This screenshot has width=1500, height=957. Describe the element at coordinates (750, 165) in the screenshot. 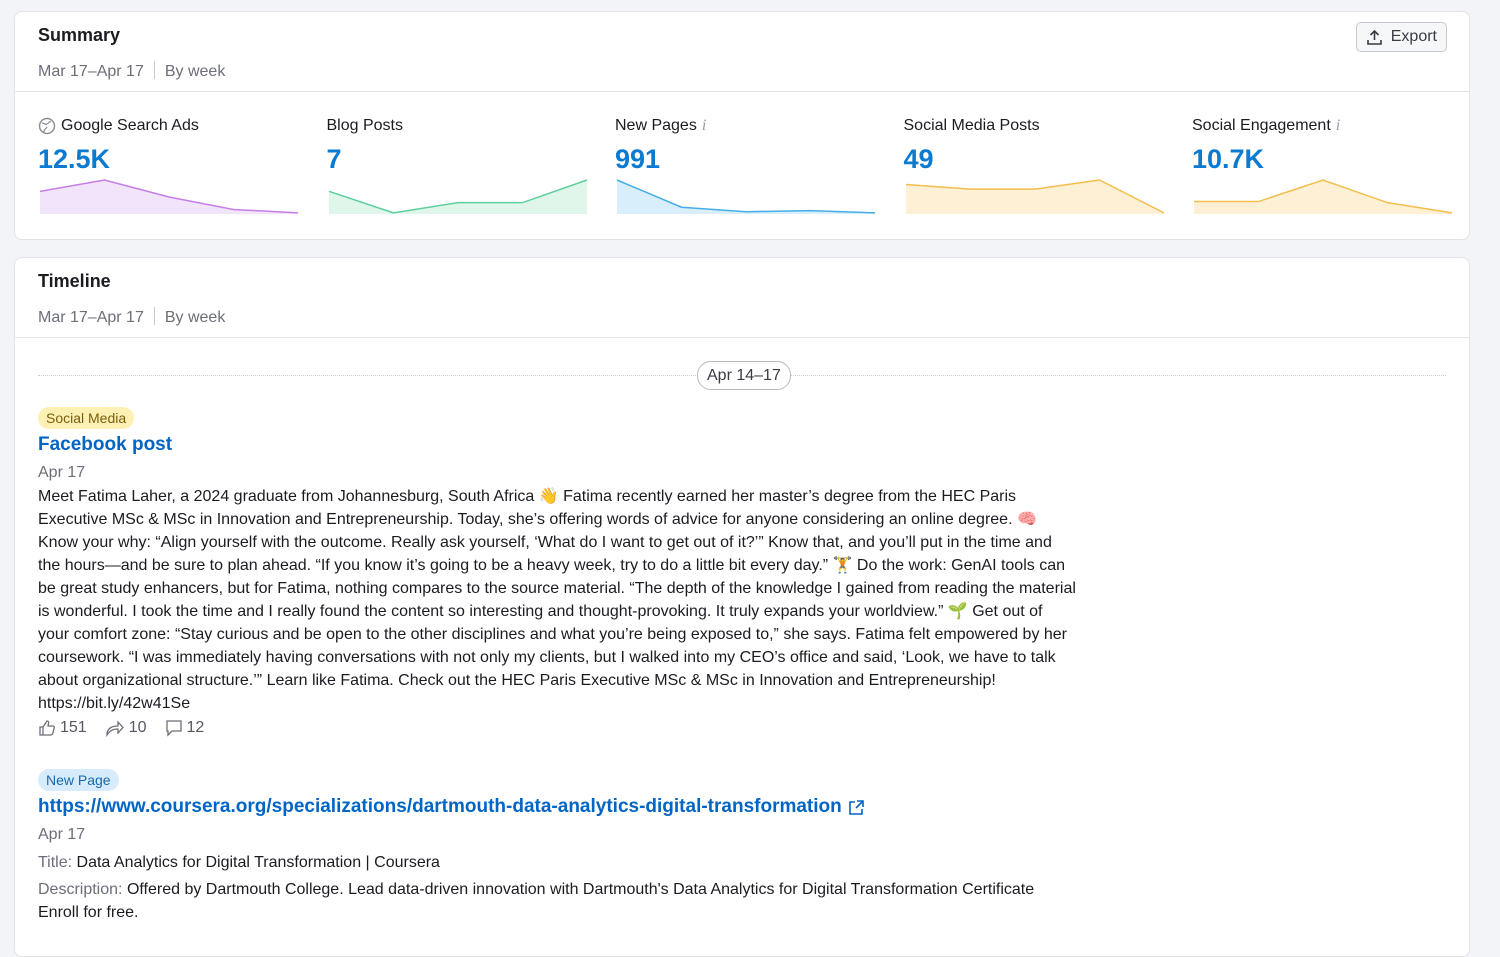

I see `metric: New Pages i 991` at that location.